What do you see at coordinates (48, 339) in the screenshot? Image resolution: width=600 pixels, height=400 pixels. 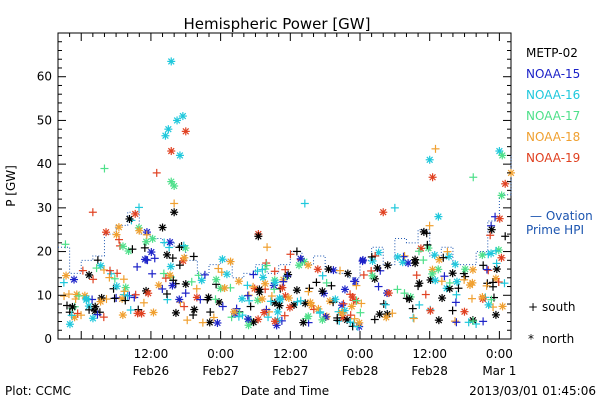 I see `y-tick-label: 0` at bounding box center [48, 339].